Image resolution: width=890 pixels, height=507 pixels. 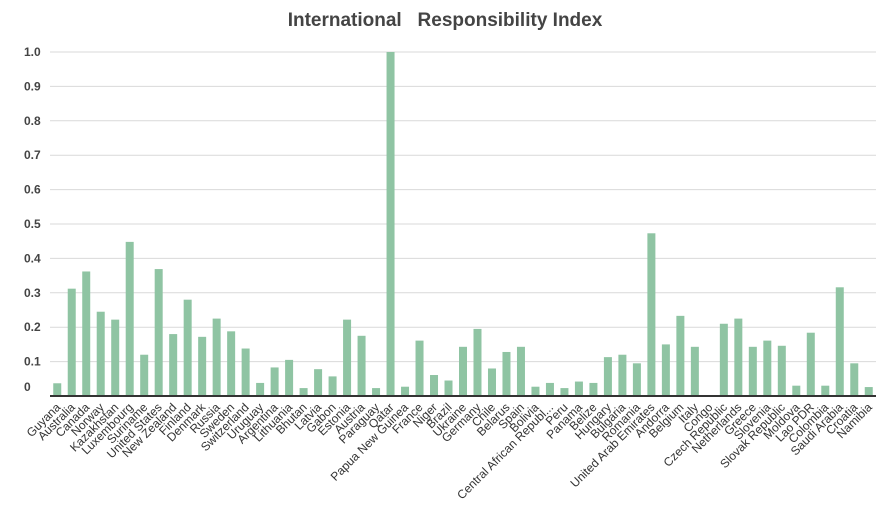 What do you see at coordinates (32, 155) in the screenshot?
I see `y-tick-label: 0.7` at bounding box center [32, 155].